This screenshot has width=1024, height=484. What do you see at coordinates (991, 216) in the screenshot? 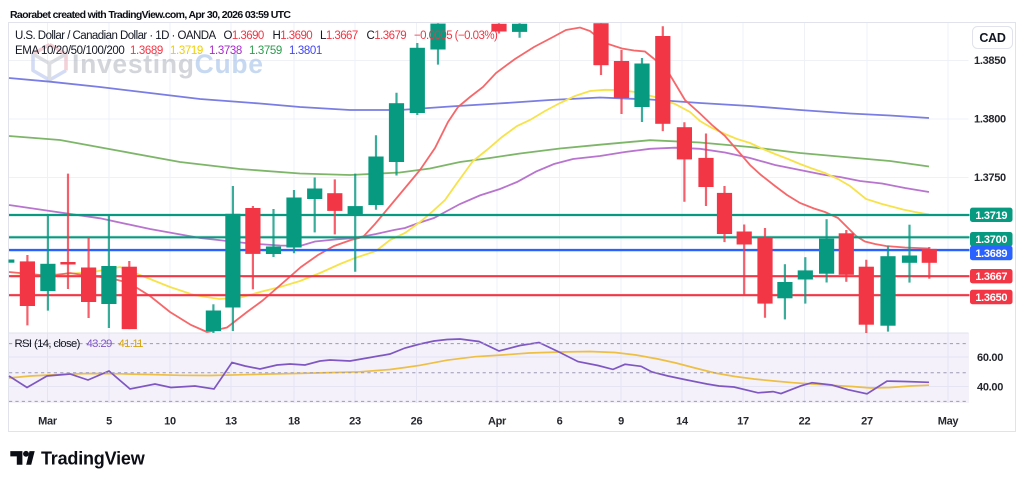
I see `svg-text: 1.3719` at bounding box center [991, 216].